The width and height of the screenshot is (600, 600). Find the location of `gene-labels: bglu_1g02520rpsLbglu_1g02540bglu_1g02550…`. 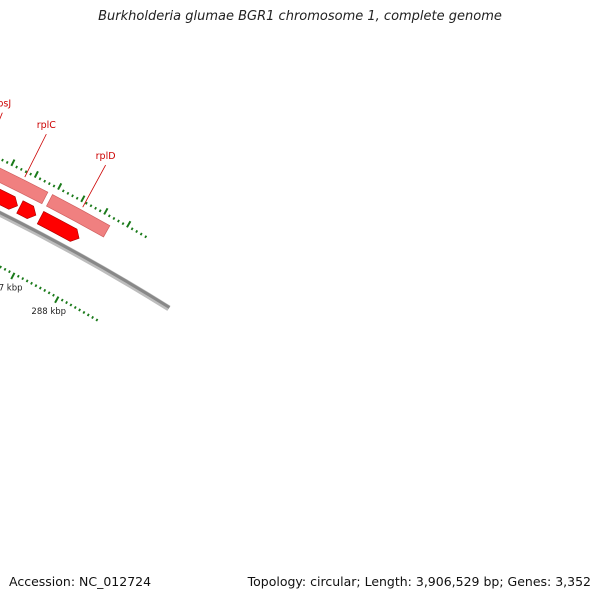

gene-labels: bglu_1g02520rpsLbglu_1g02540bglu_1g02550… is located at coordinates (58, 153).